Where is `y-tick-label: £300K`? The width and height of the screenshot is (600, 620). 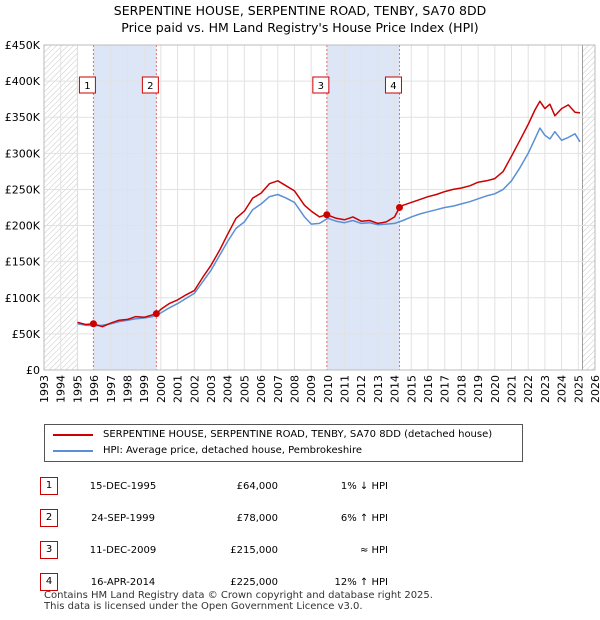 y-tick-label: £300K is located at coordinates (23, 153).